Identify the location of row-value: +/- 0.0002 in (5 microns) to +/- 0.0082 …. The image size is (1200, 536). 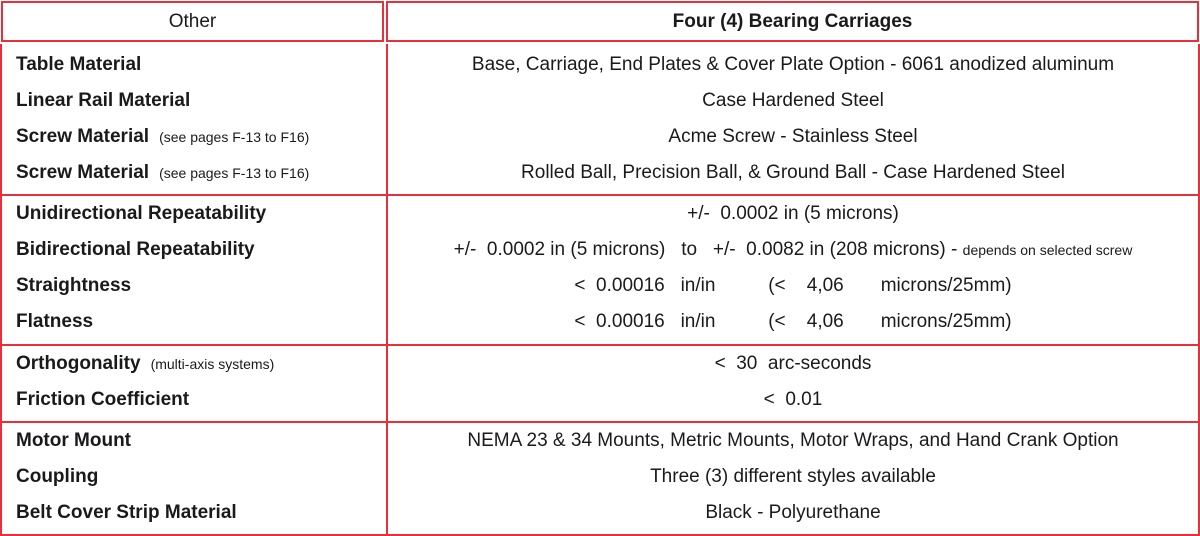
(793, 249).